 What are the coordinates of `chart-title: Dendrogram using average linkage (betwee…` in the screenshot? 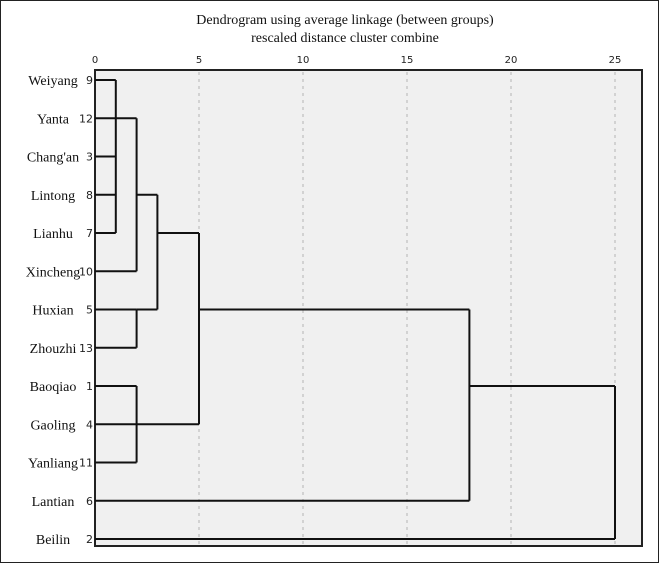 It's located at (345, 20).